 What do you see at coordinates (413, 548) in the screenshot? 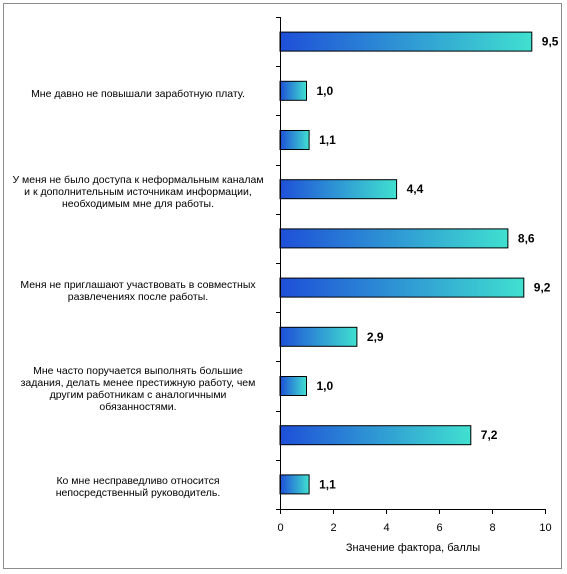
I see `x-axis-title: Значение фактора, баллы` at bounding box center [413, 548].